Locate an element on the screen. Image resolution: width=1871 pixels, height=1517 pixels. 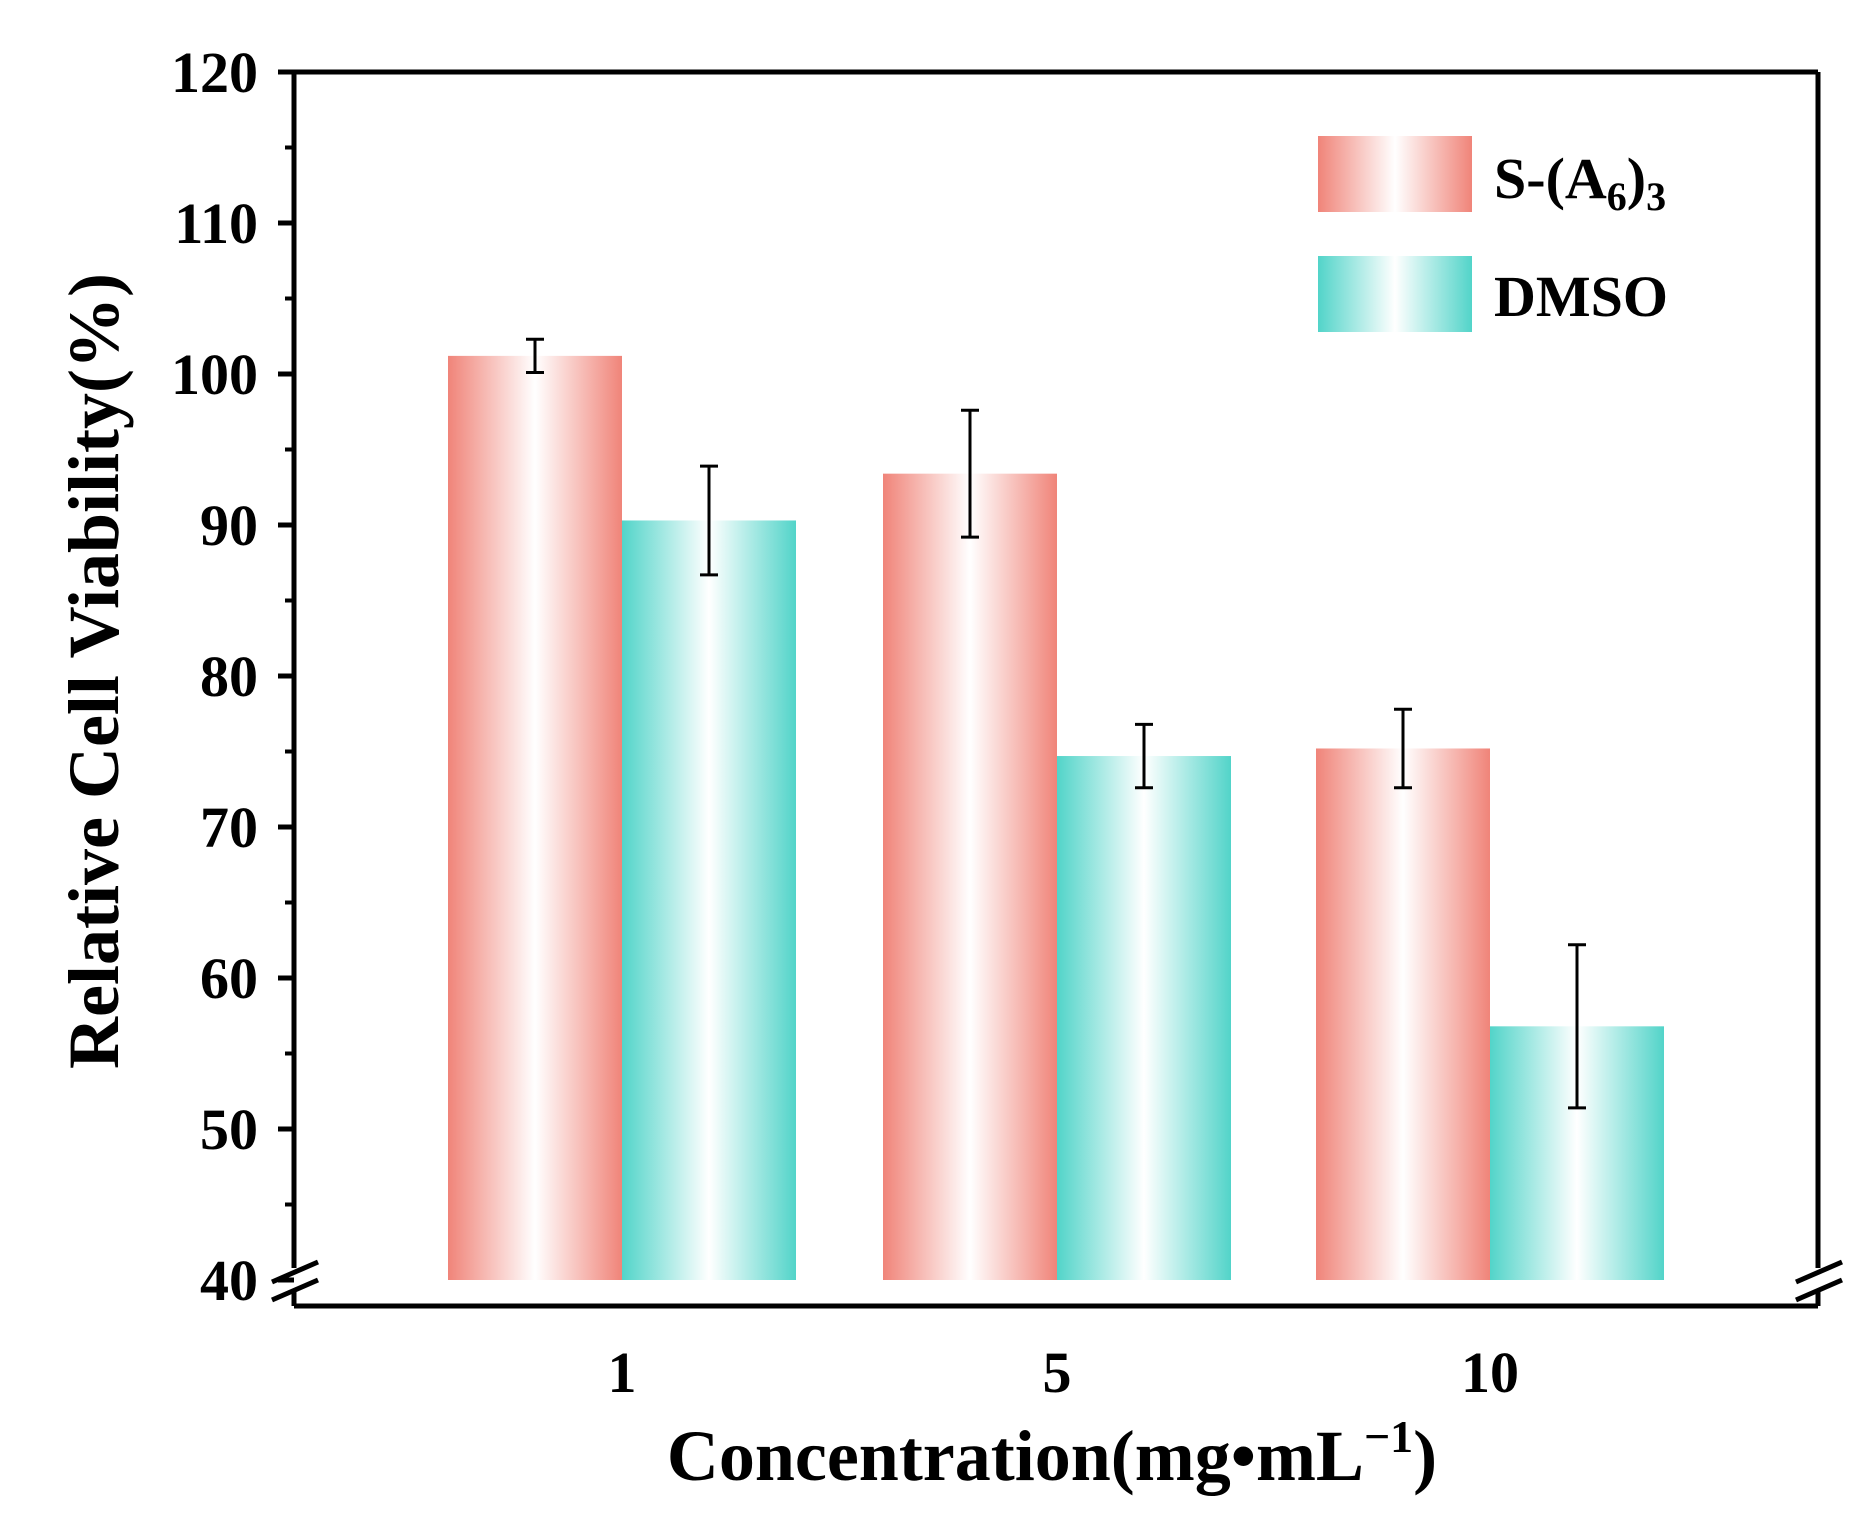
x-tick-label: 5 is located at coordinates (1057, 1372).